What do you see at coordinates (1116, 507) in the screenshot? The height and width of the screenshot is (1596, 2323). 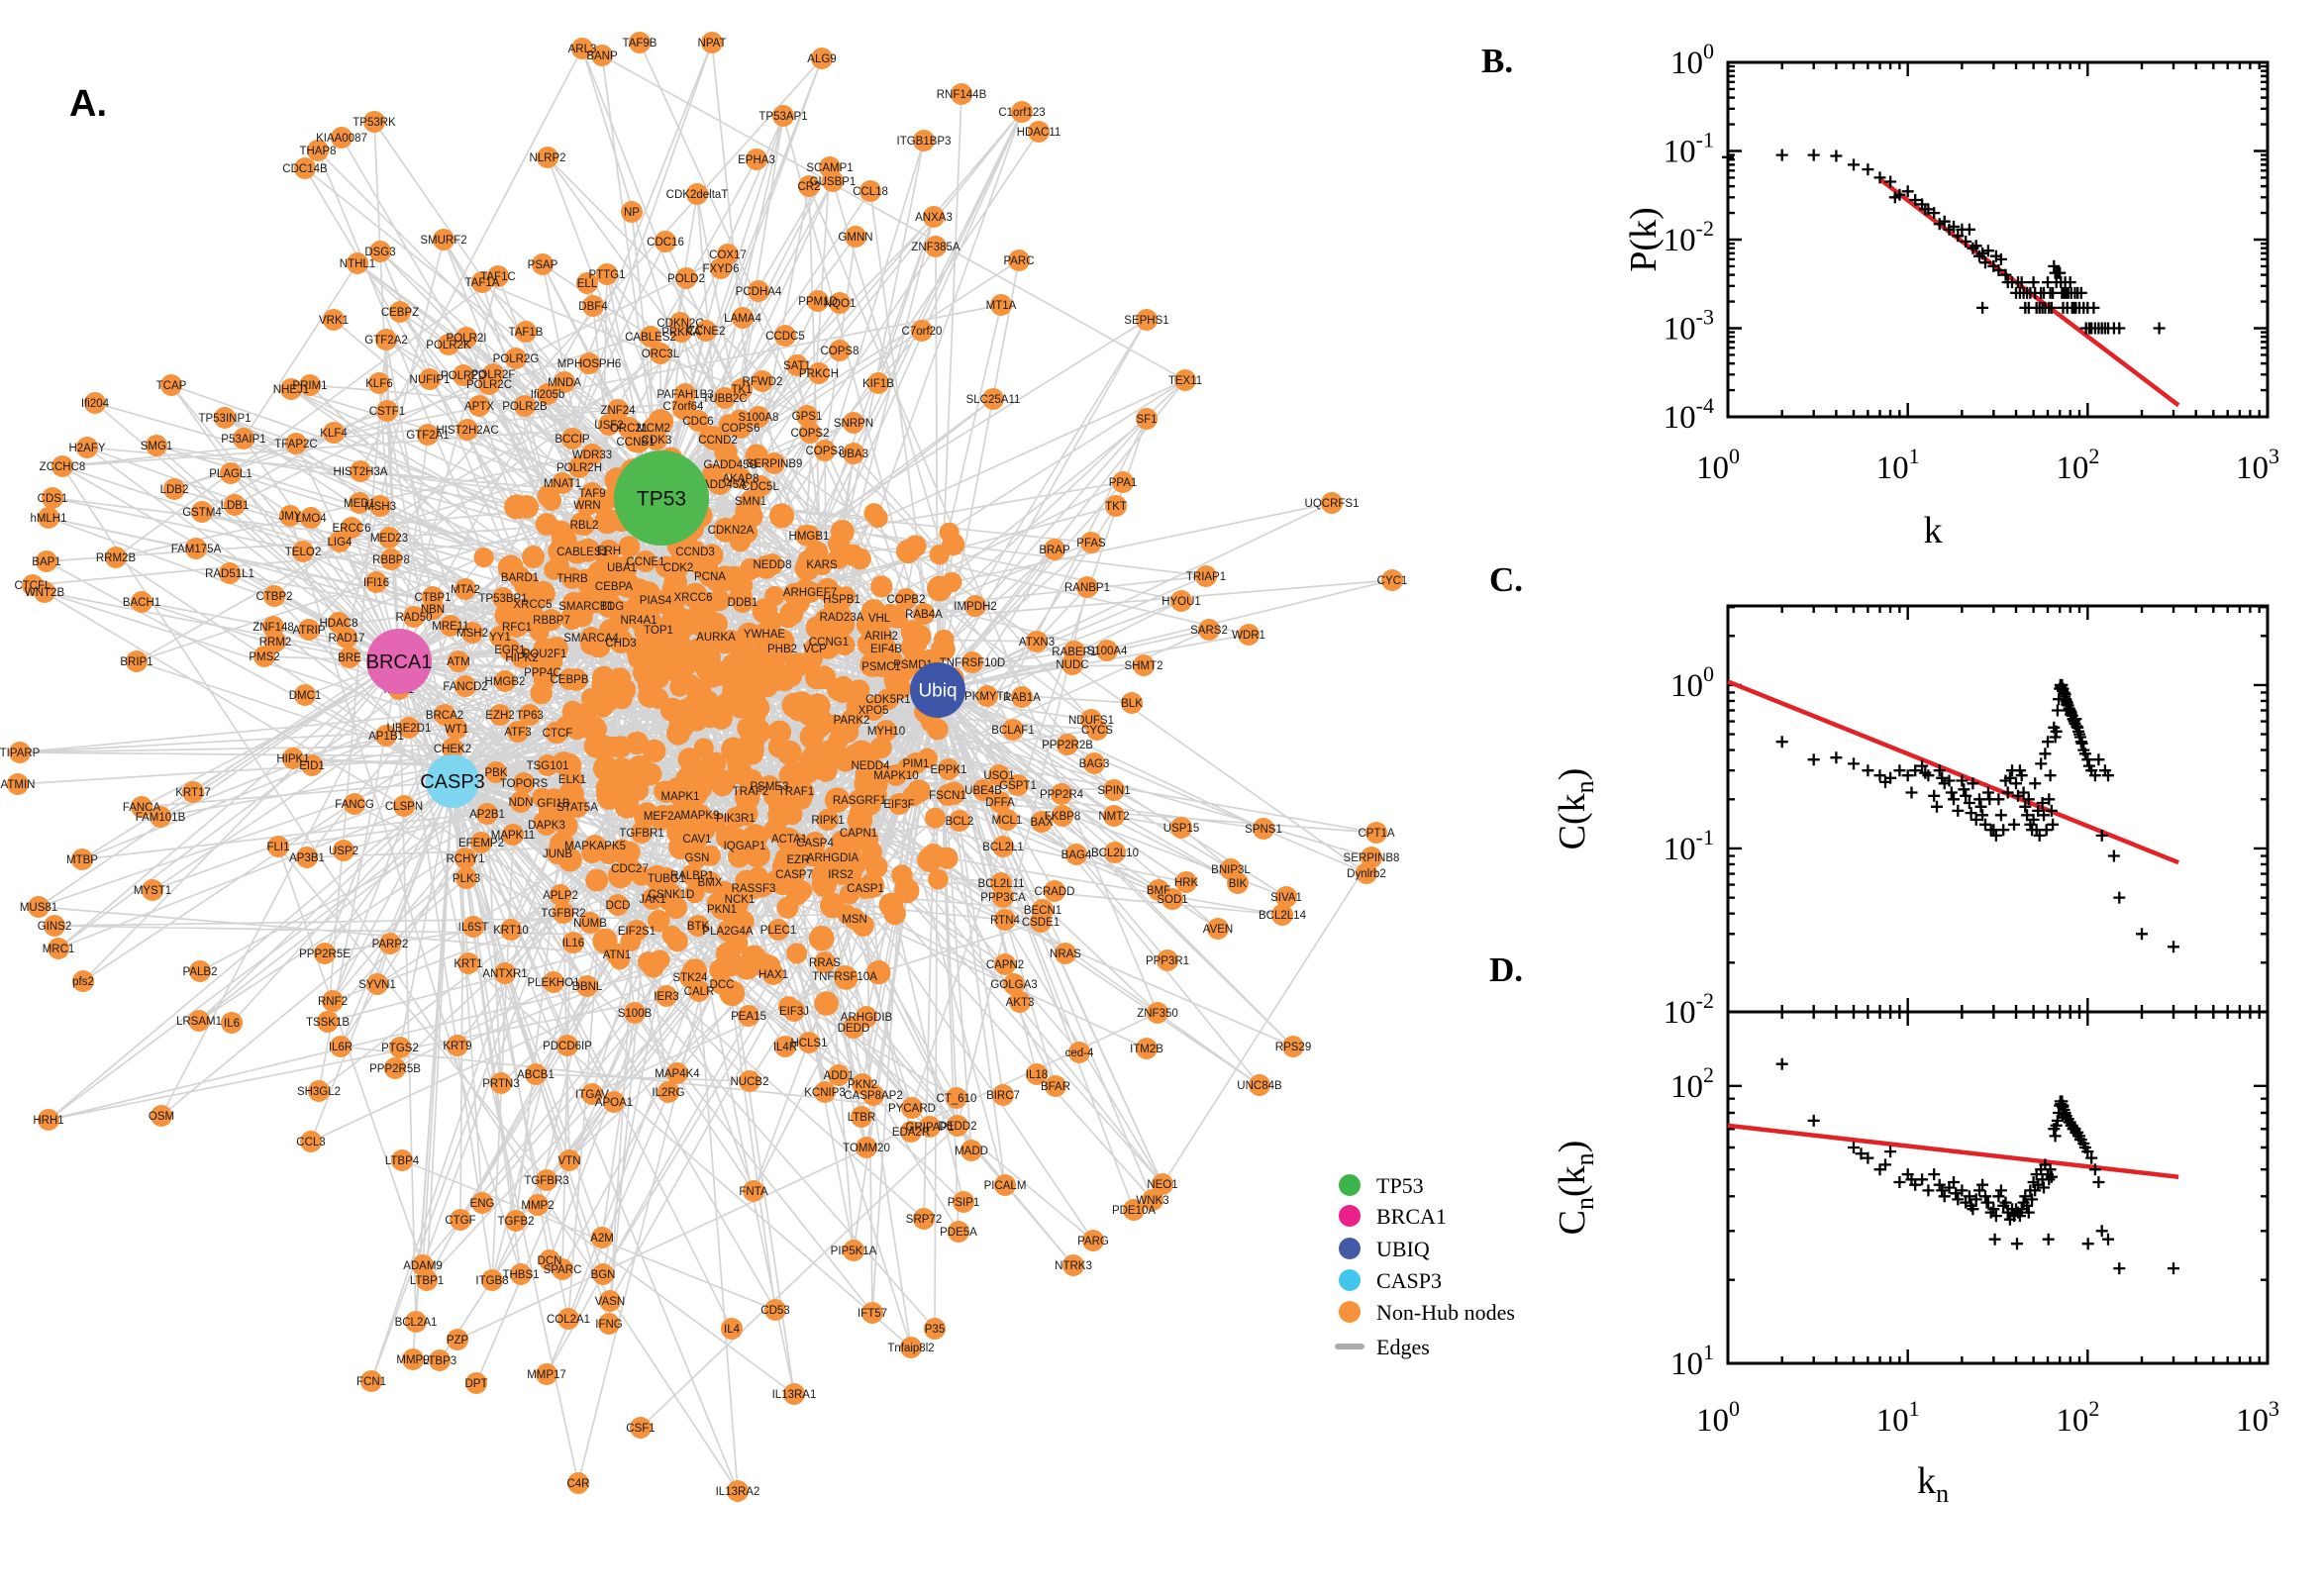 I see `gene-label: TKT` at bounding box center [1116, 507].